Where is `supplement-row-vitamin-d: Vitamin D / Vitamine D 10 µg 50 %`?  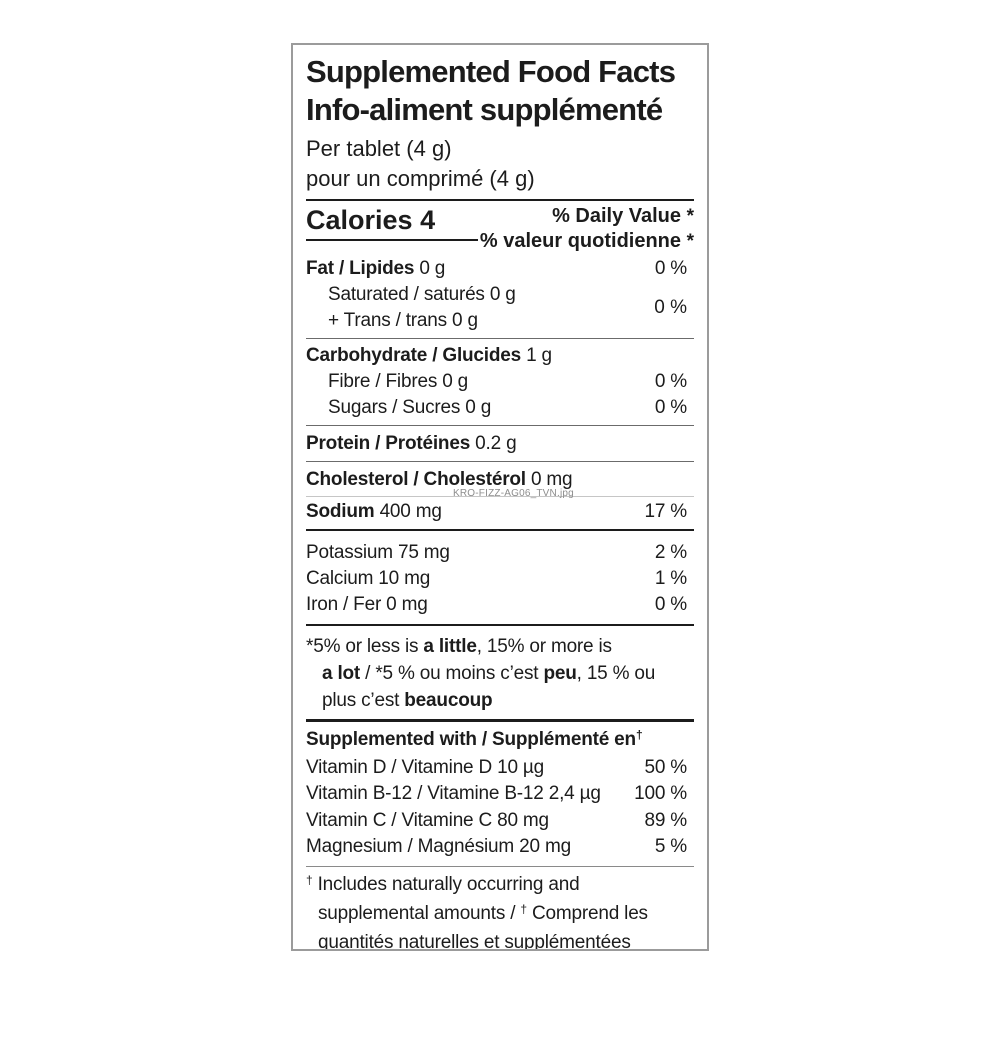 supplement-row-vitamin-d: Vitamin D / Vitamine D 10 µg 50 % is located at coordinates (500, 768).